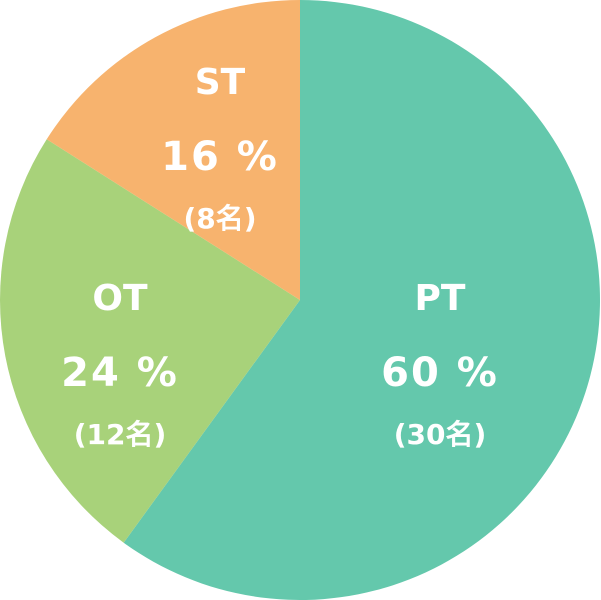  Describe the element at coordinates (120, 373) in the screenshot. I see `slice-percent: 24 %` at that location.